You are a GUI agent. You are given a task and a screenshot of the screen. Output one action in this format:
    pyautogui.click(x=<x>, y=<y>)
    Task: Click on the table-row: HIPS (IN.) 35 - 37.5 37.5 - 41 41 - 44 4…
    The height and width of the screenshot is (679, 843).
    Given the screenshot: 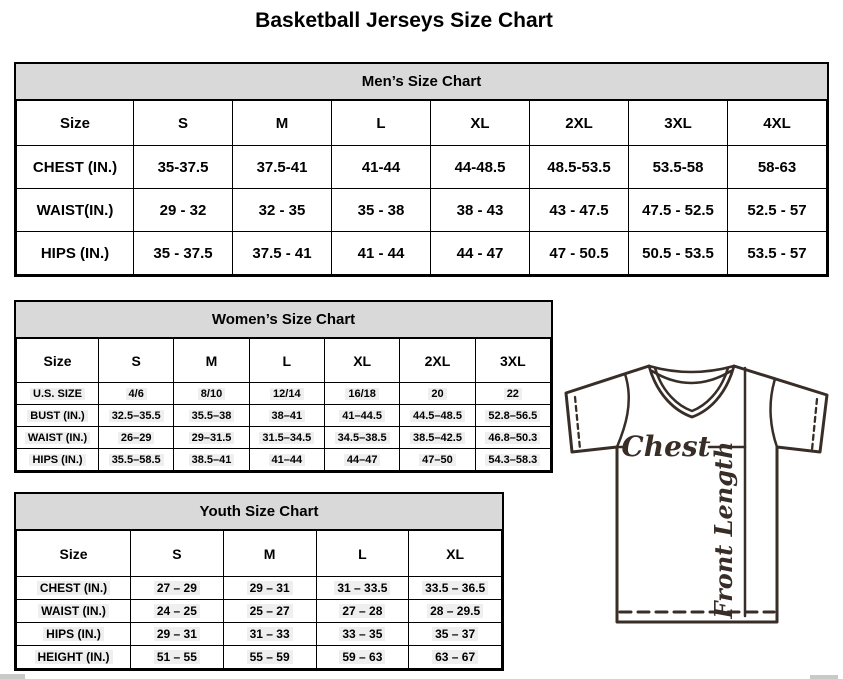 What is the action you would take?
    pyautogui.click(x=421, y=253)
    